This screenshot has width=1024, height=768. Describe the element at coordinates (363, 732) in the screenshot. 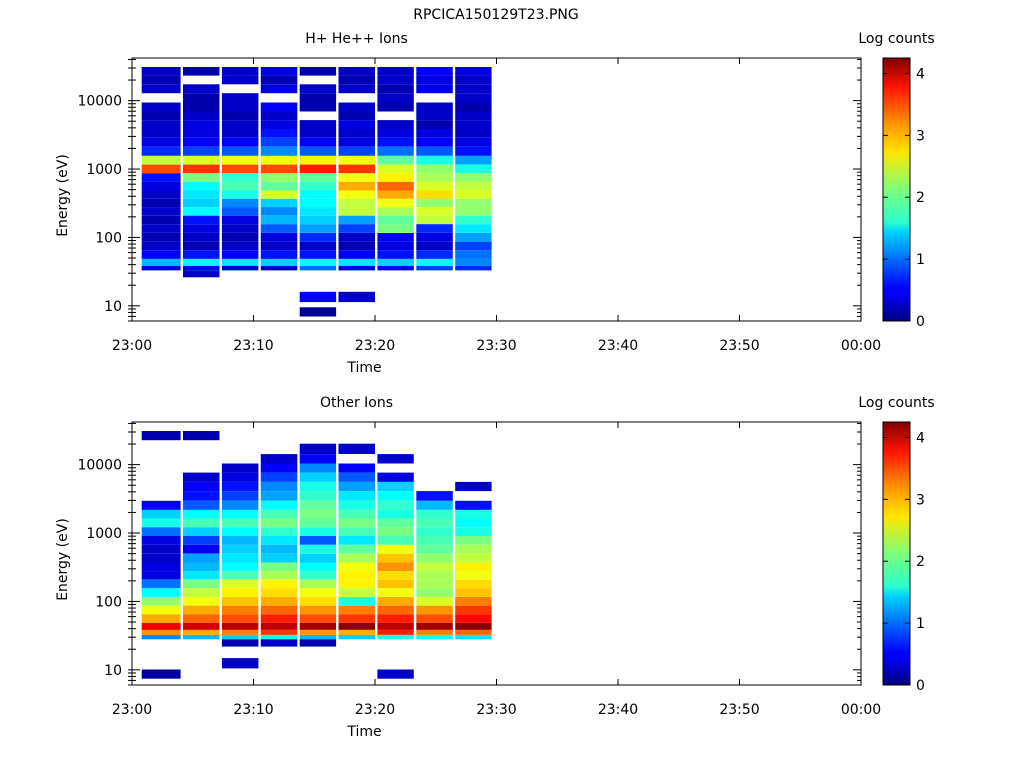

I see `x-axis-label: Time` at that location.